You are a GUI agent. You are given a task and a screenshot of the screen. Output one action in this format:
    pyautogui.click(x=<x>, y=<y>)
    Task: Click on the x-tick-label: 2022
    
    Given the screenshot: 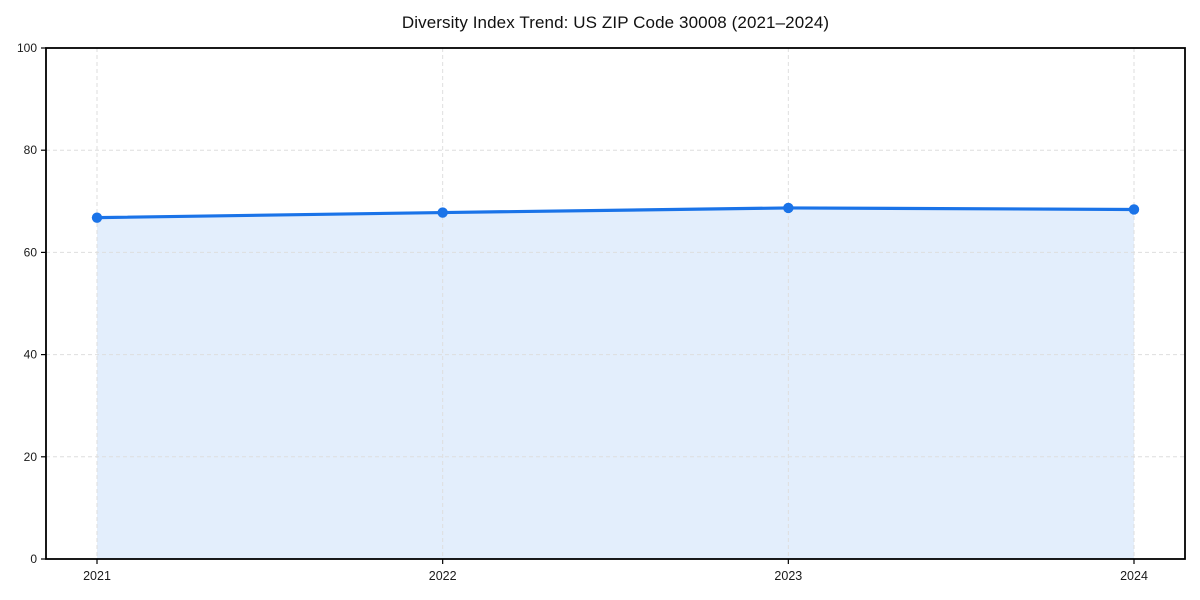 What is the action you would take?
    pyautogui.click(x=443, y=576)
    